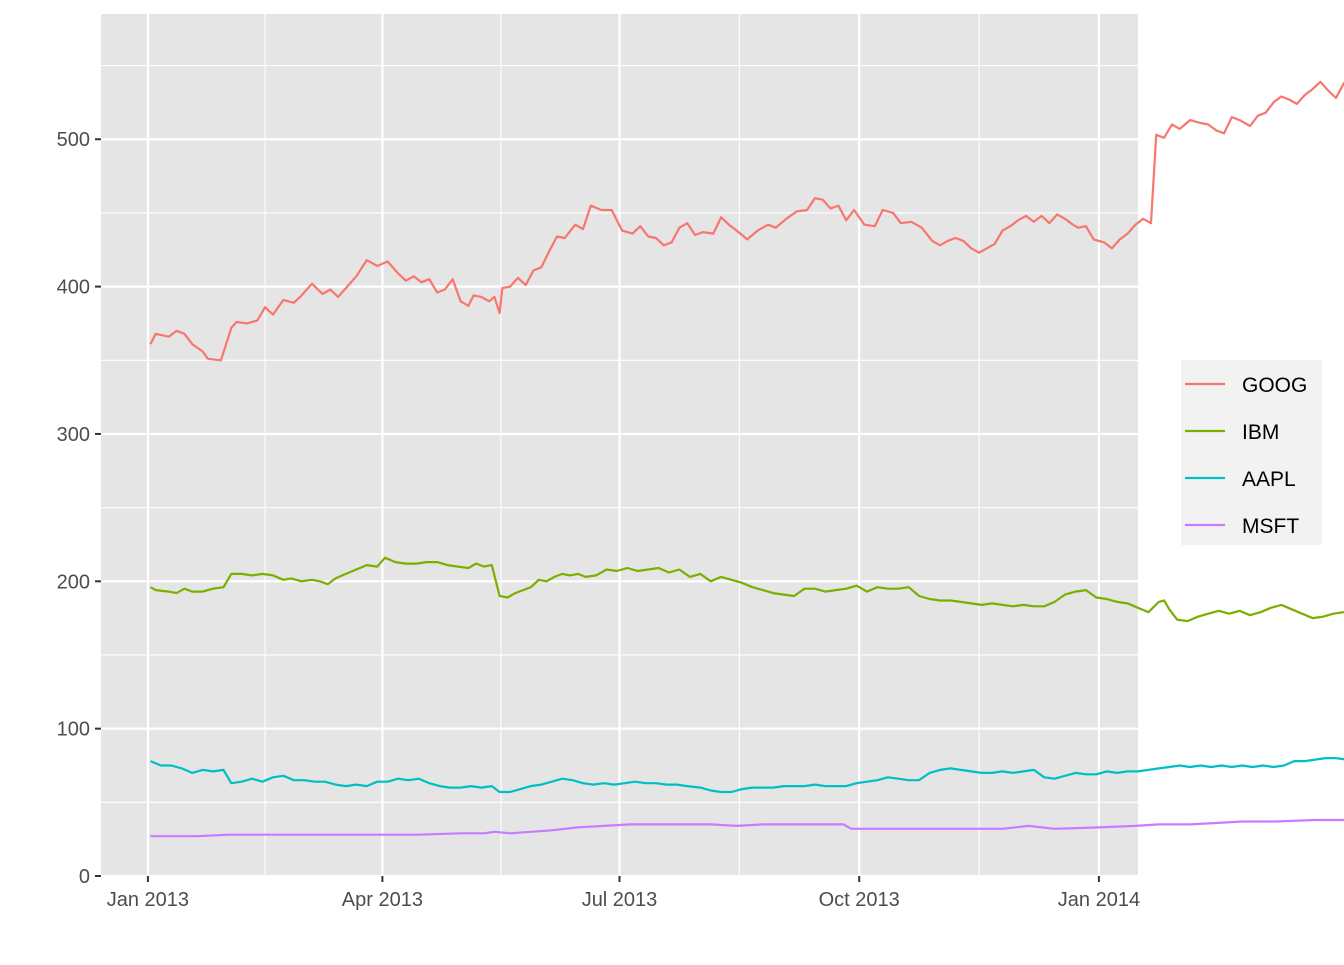 This screenshot has width=1344, height=965. I want to click on legend: GOOG IBM AAPL MSFT, so click(1251, 452).